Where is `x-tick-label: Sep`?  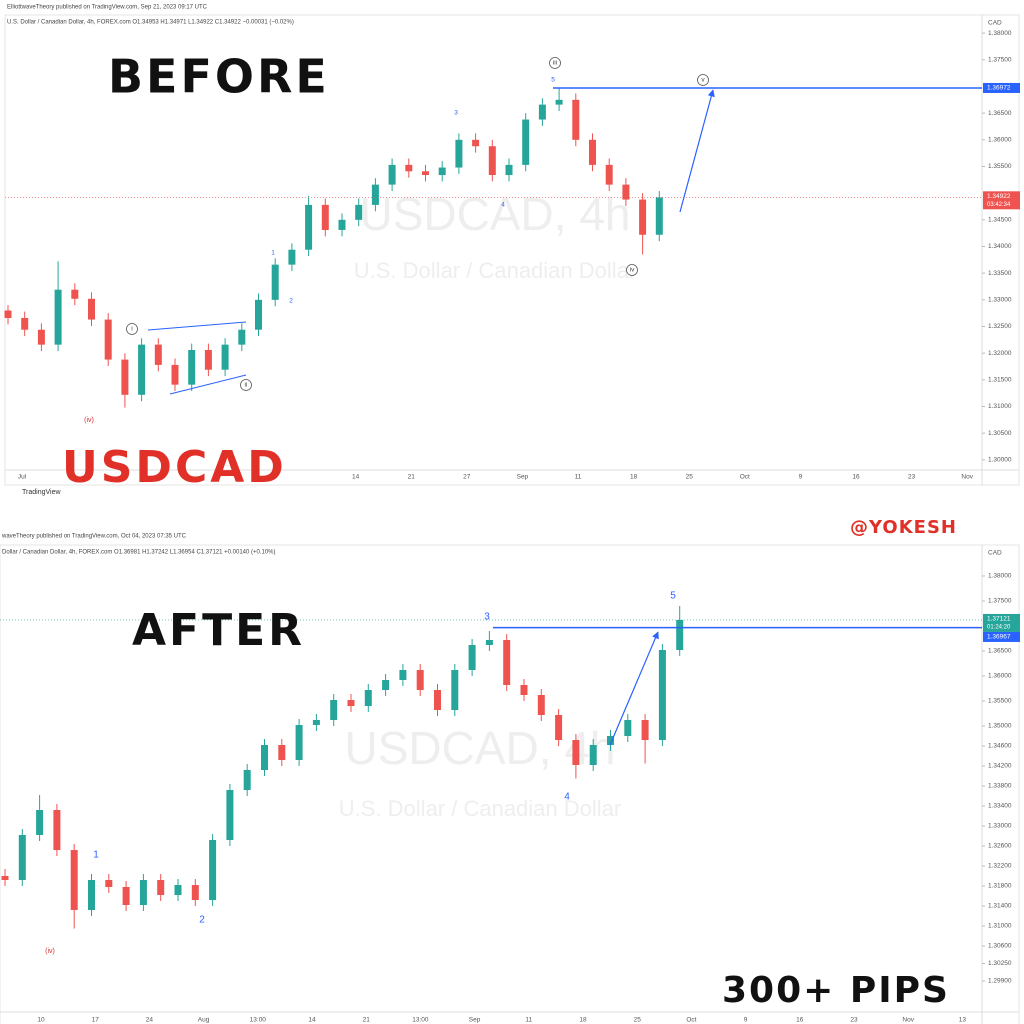 x-tick-label: Sep is located at coordinates (475, 1020).